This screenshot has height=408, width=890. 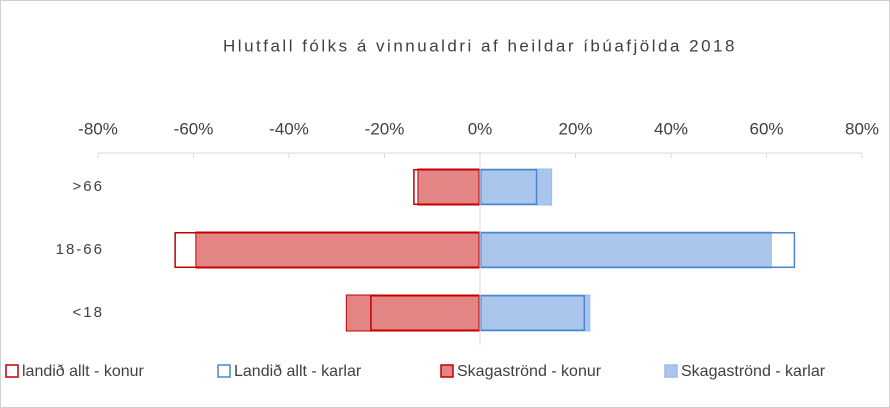 What do you see at coordinates (88, 312) in the screenshot?
I see `y-tick-label: <18` at bounding box center [88, 312].